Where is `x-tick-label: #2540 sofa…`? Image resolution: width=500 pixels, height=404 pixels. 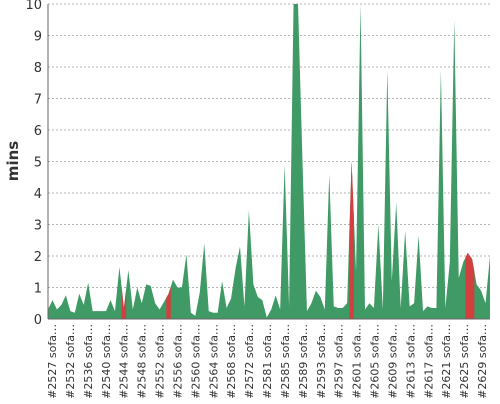 x-tick-label: #2540 sofa… is located at coordinates (106, 361).